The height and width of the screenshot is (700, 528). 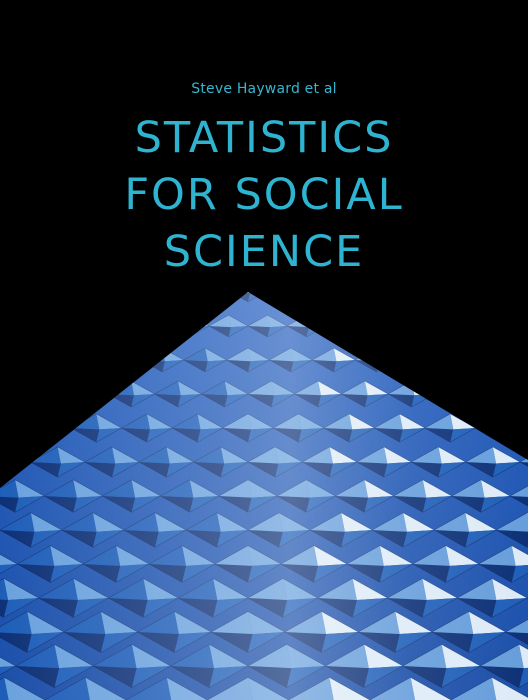 I want to click on title-line-2: FOR SOCIAL, so click(x=264, y=195).